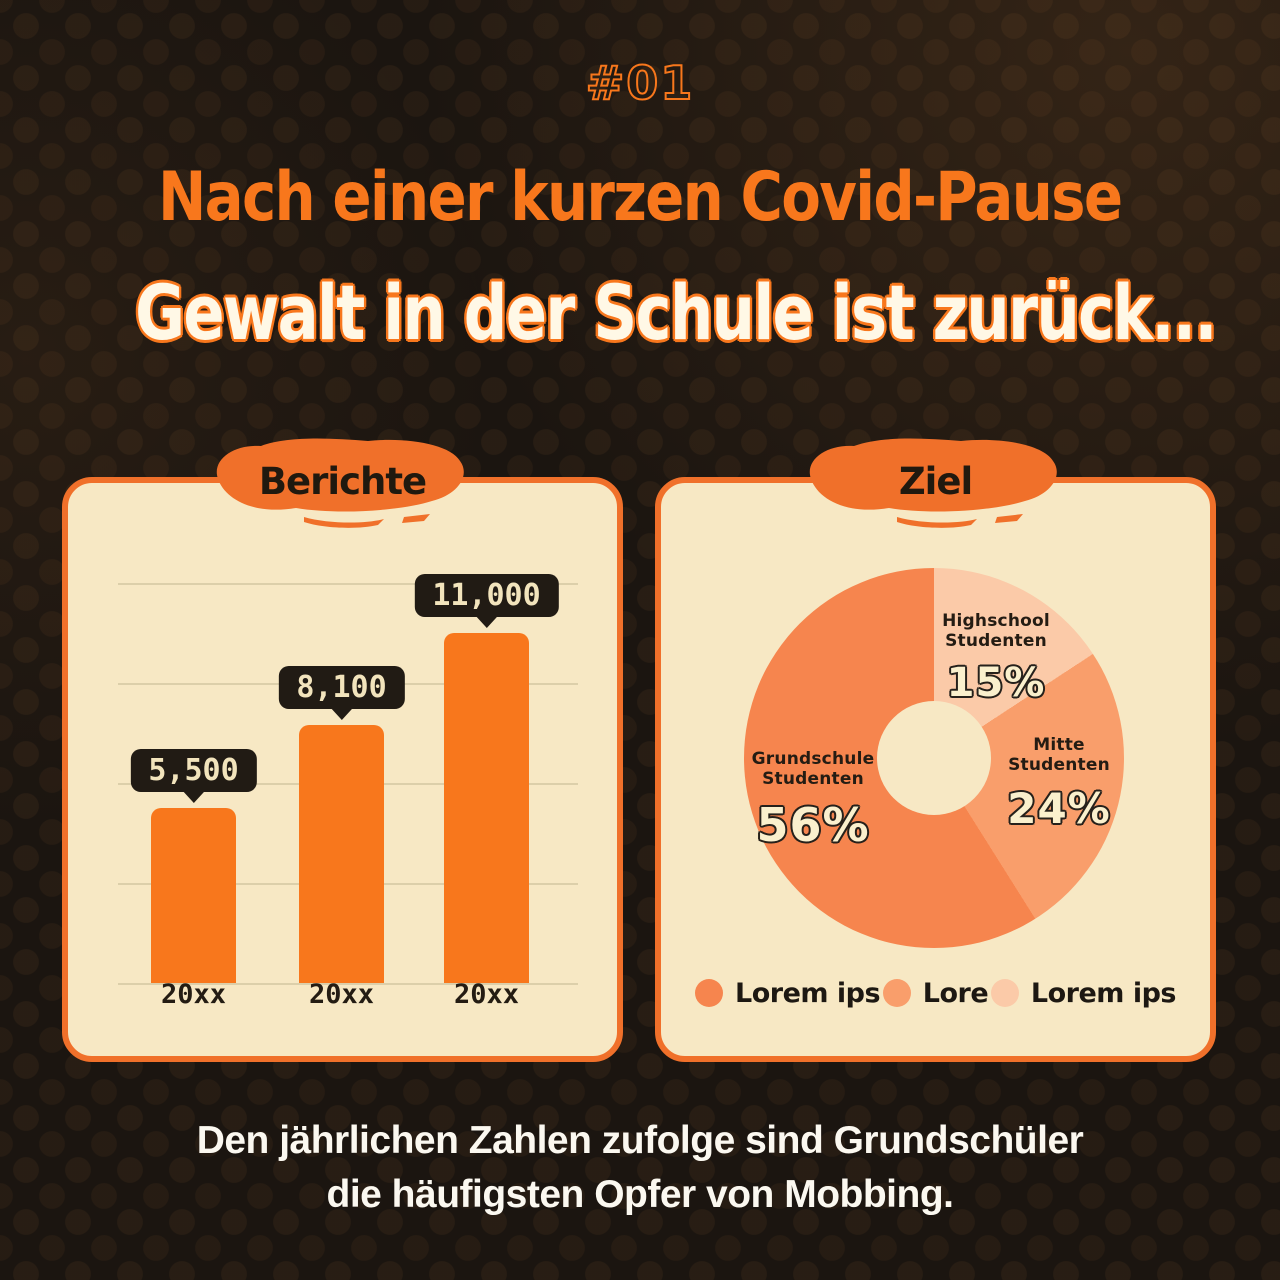 This screenshot has height=1280, width=1280. What do you see at coordinates (1059, 755) in the screenshot?
I see `segment-name: Mitte Studenten` at bounding box center [1059, 755].